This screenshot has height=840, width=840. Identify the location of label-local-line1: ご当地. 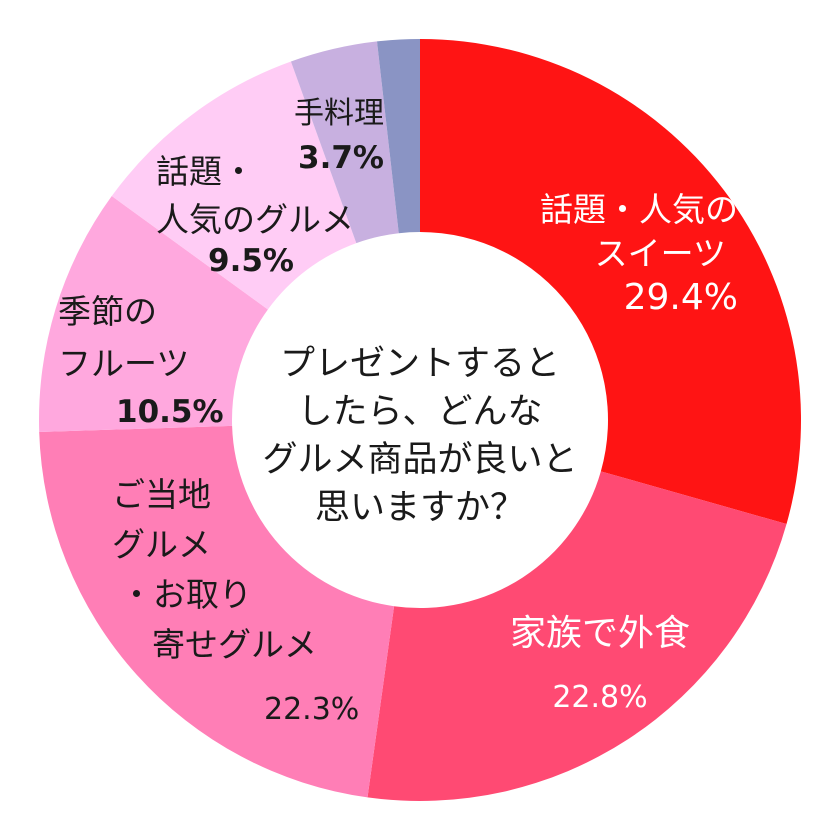
(161, 494).